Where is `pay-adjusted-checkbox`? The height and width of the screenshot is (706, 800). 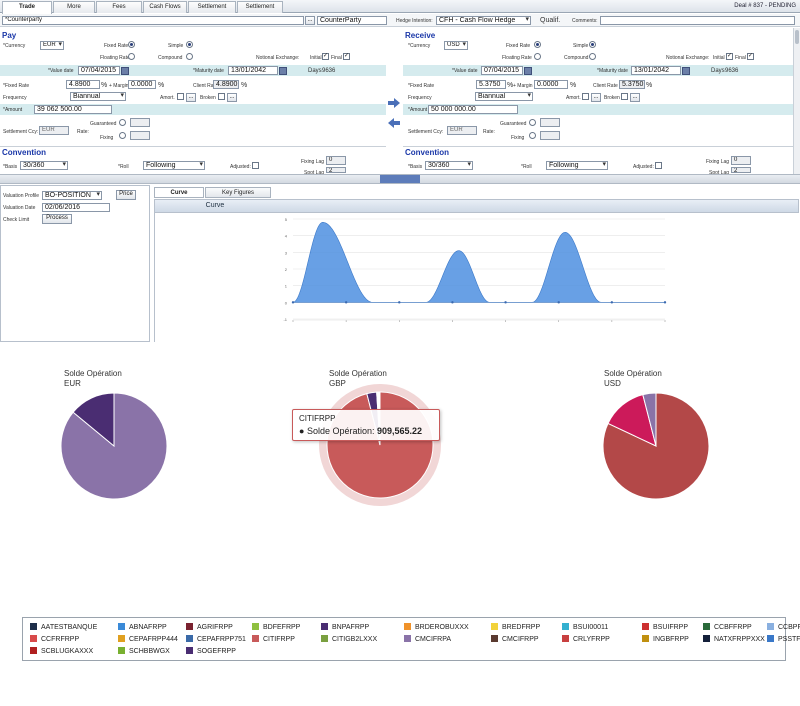 pay-adjusted-checkbox is located at coordinates (255, 165).